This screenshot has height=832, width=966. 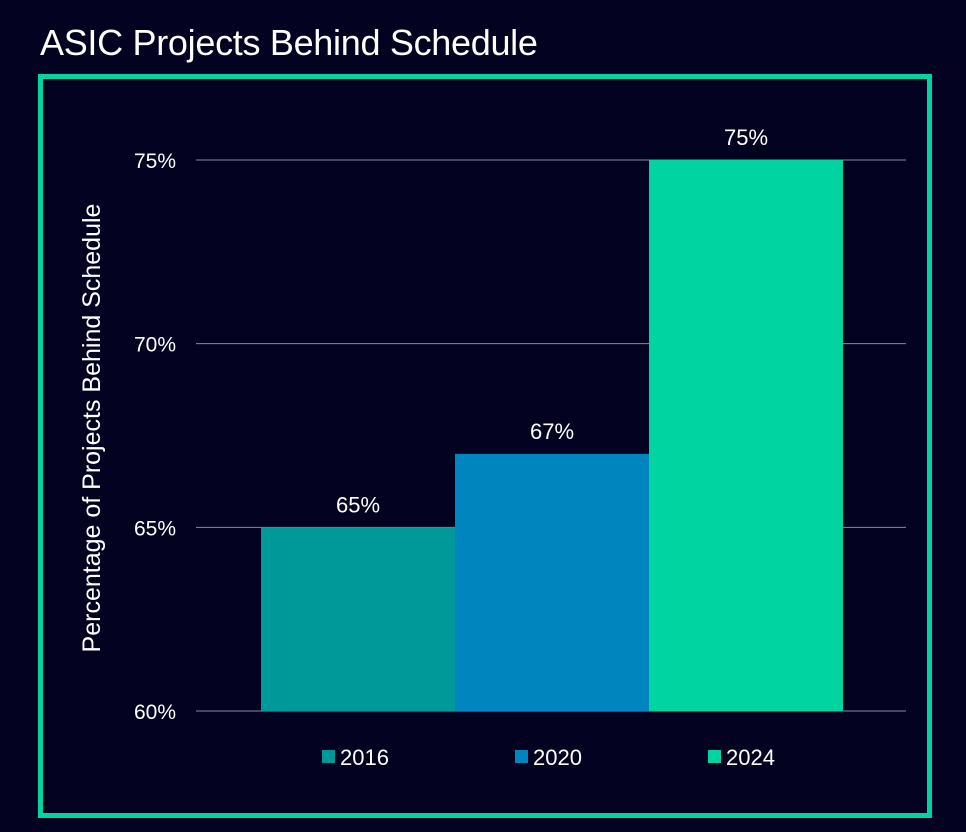 I want to click on bar-2024, so click(x=746, y=435).